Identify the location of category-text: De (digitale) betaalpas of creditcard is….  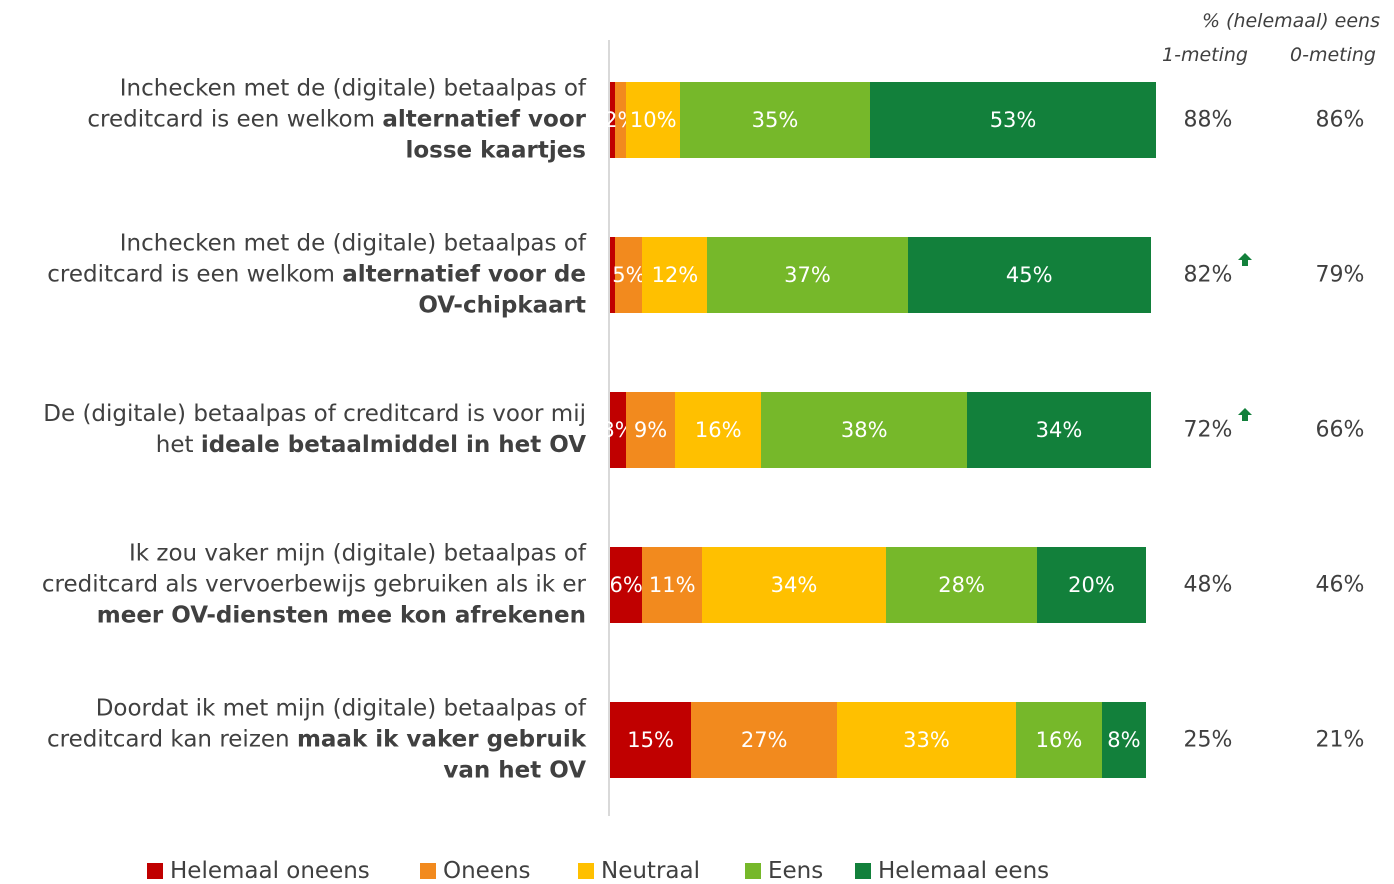
(314, 429).